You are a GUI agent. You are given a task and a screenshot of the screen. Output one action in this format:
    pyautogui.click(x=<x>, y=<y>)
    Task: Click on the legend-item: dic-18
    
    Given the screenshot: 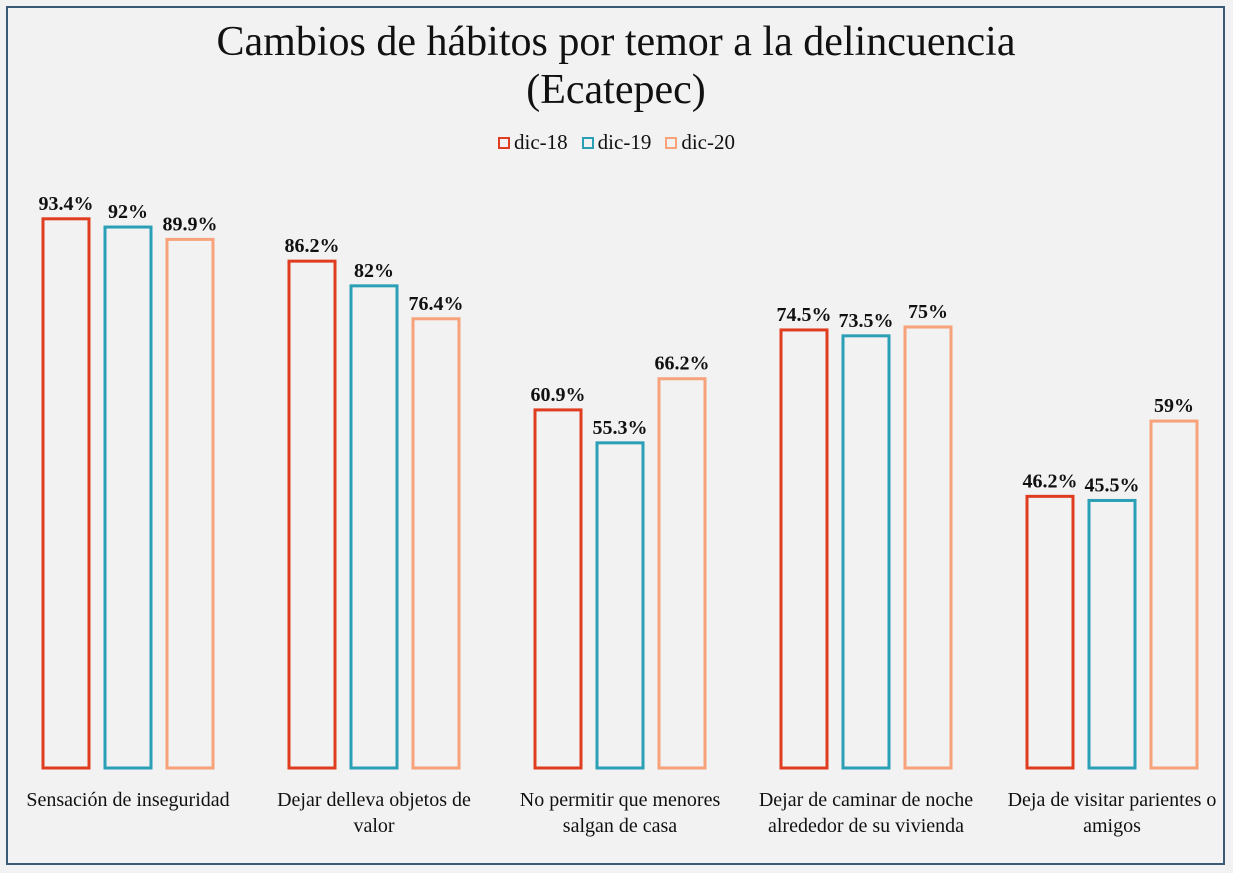 What is the action you would take?
    pyautogui.click(x=533, y=142)
    